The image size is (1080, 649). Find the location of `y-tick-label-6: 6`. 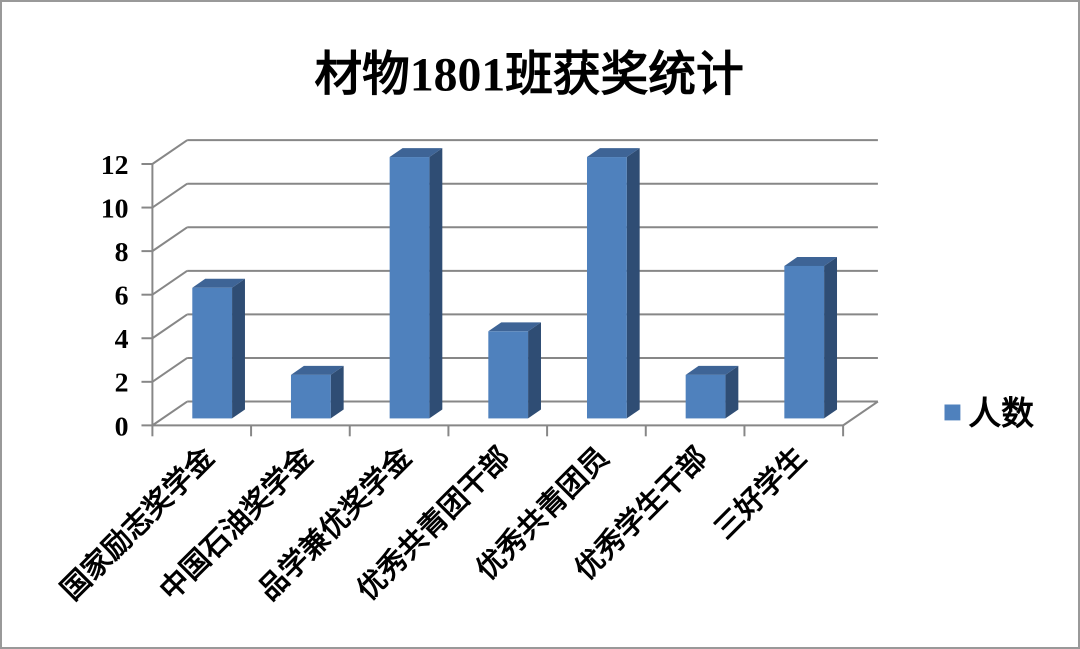

y-tick-label-6: 6 is located at coordinates (122, 296).